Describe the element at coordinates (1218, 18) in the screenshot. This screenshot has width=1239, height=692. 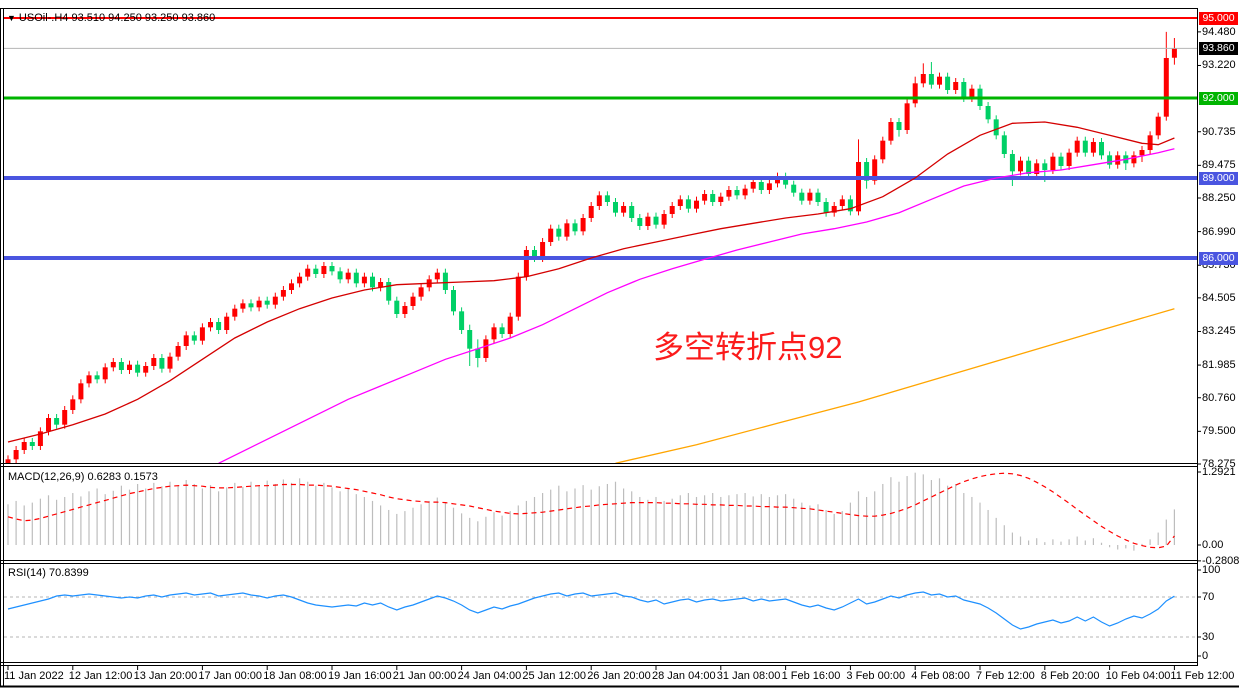
I see `price-badge-95.000: 95.000` at that location.